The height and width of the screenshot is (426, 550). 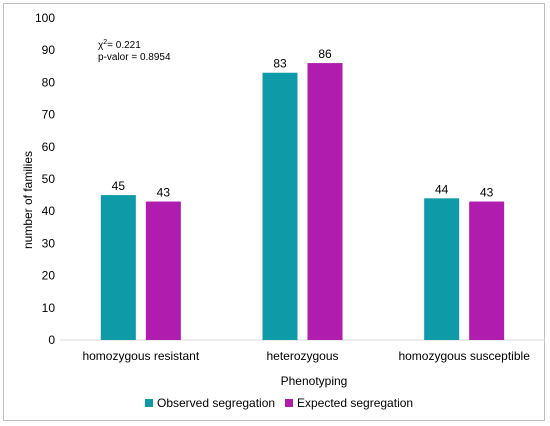 What do you see at coordinates (314, 381) in the screenshot?
I see `x-axis-title: Phenotyping` at bounding box center [314, 381].